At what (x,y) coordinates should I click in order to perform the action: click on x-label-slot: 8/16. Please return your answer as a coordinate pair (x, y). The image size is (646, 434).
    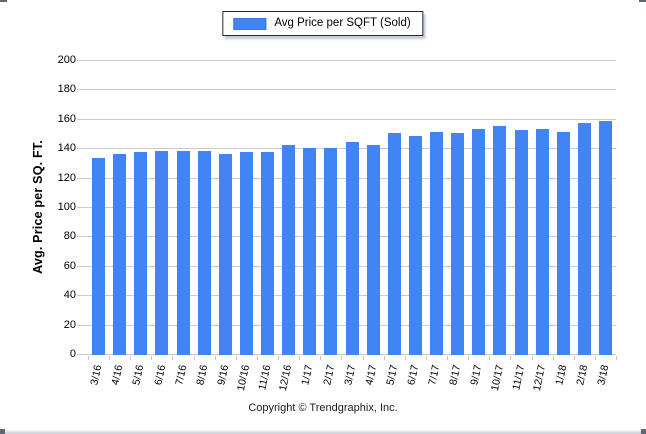
    Looking at the image, I should click on (204, 380).